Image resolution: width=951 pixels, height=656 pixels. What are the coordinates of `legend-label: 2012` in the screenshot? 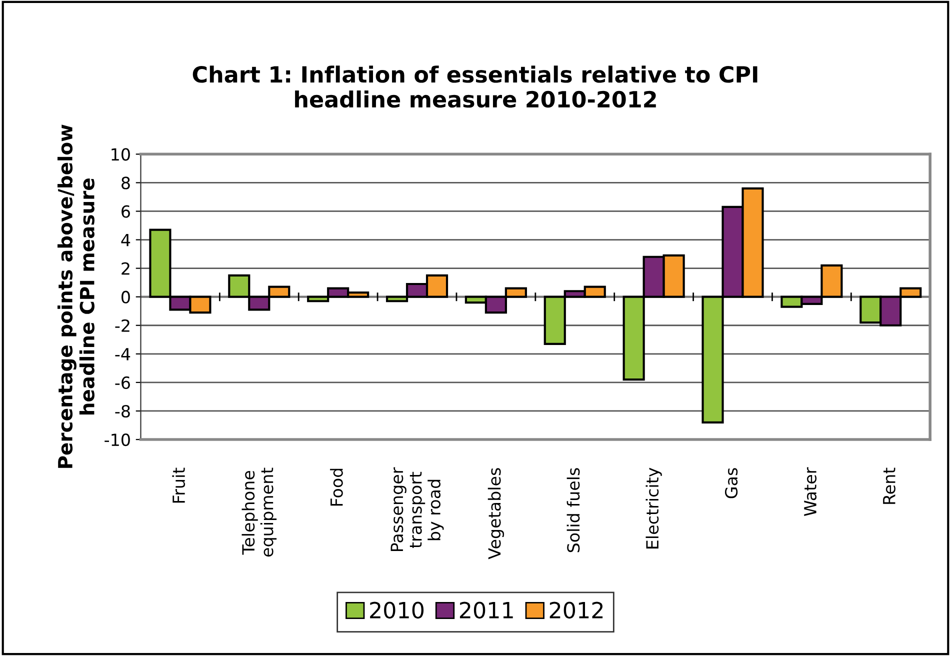 It's located at (576, 610).